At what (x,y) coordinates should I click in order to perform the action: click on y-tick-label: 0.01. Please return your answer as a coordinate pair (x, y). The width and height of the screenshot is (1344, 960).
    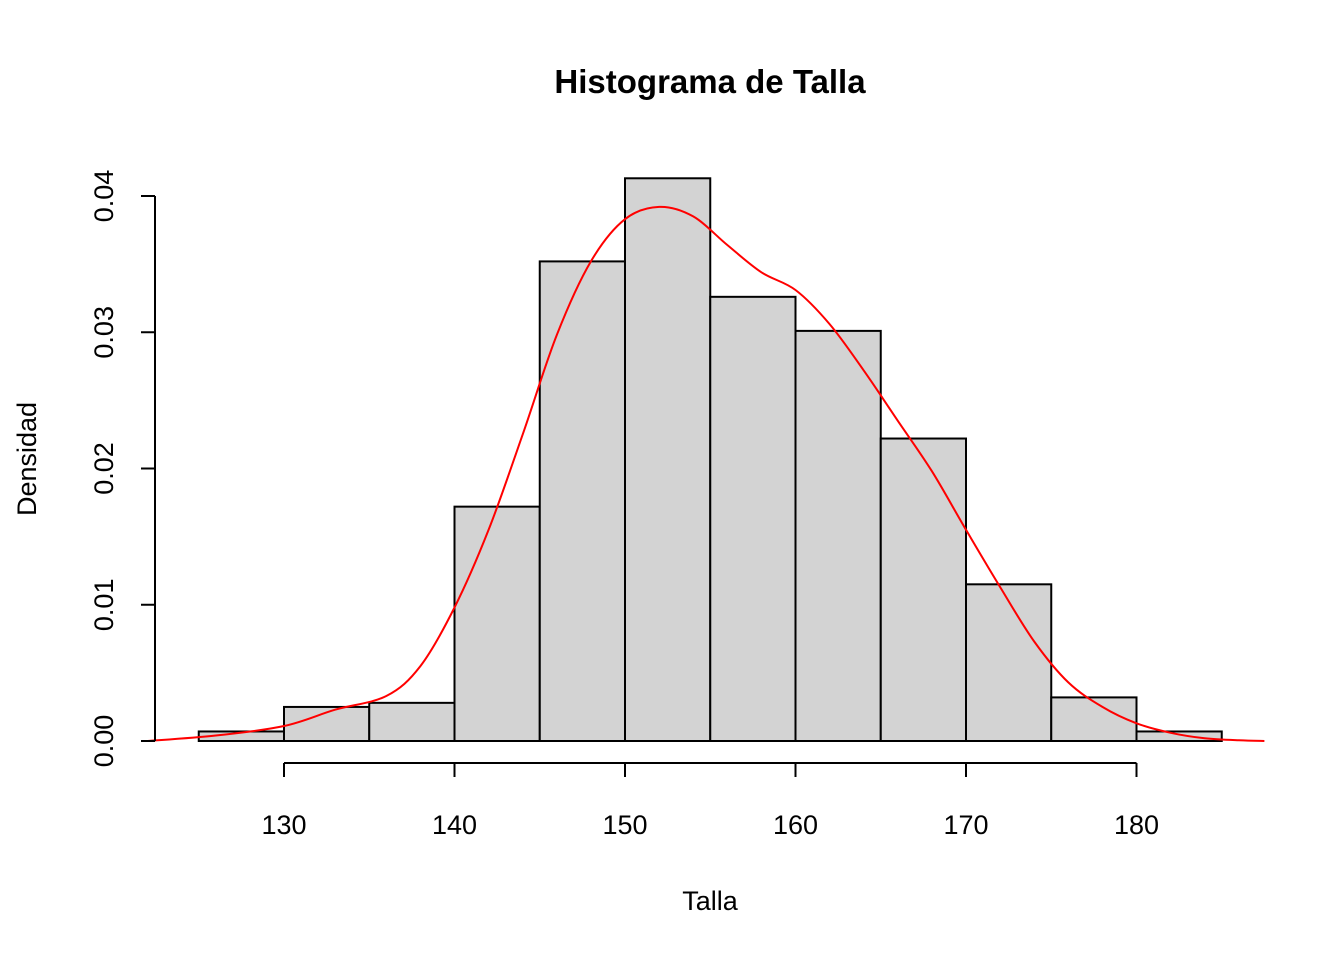
    Looking at the image, I should click on (104, 605).